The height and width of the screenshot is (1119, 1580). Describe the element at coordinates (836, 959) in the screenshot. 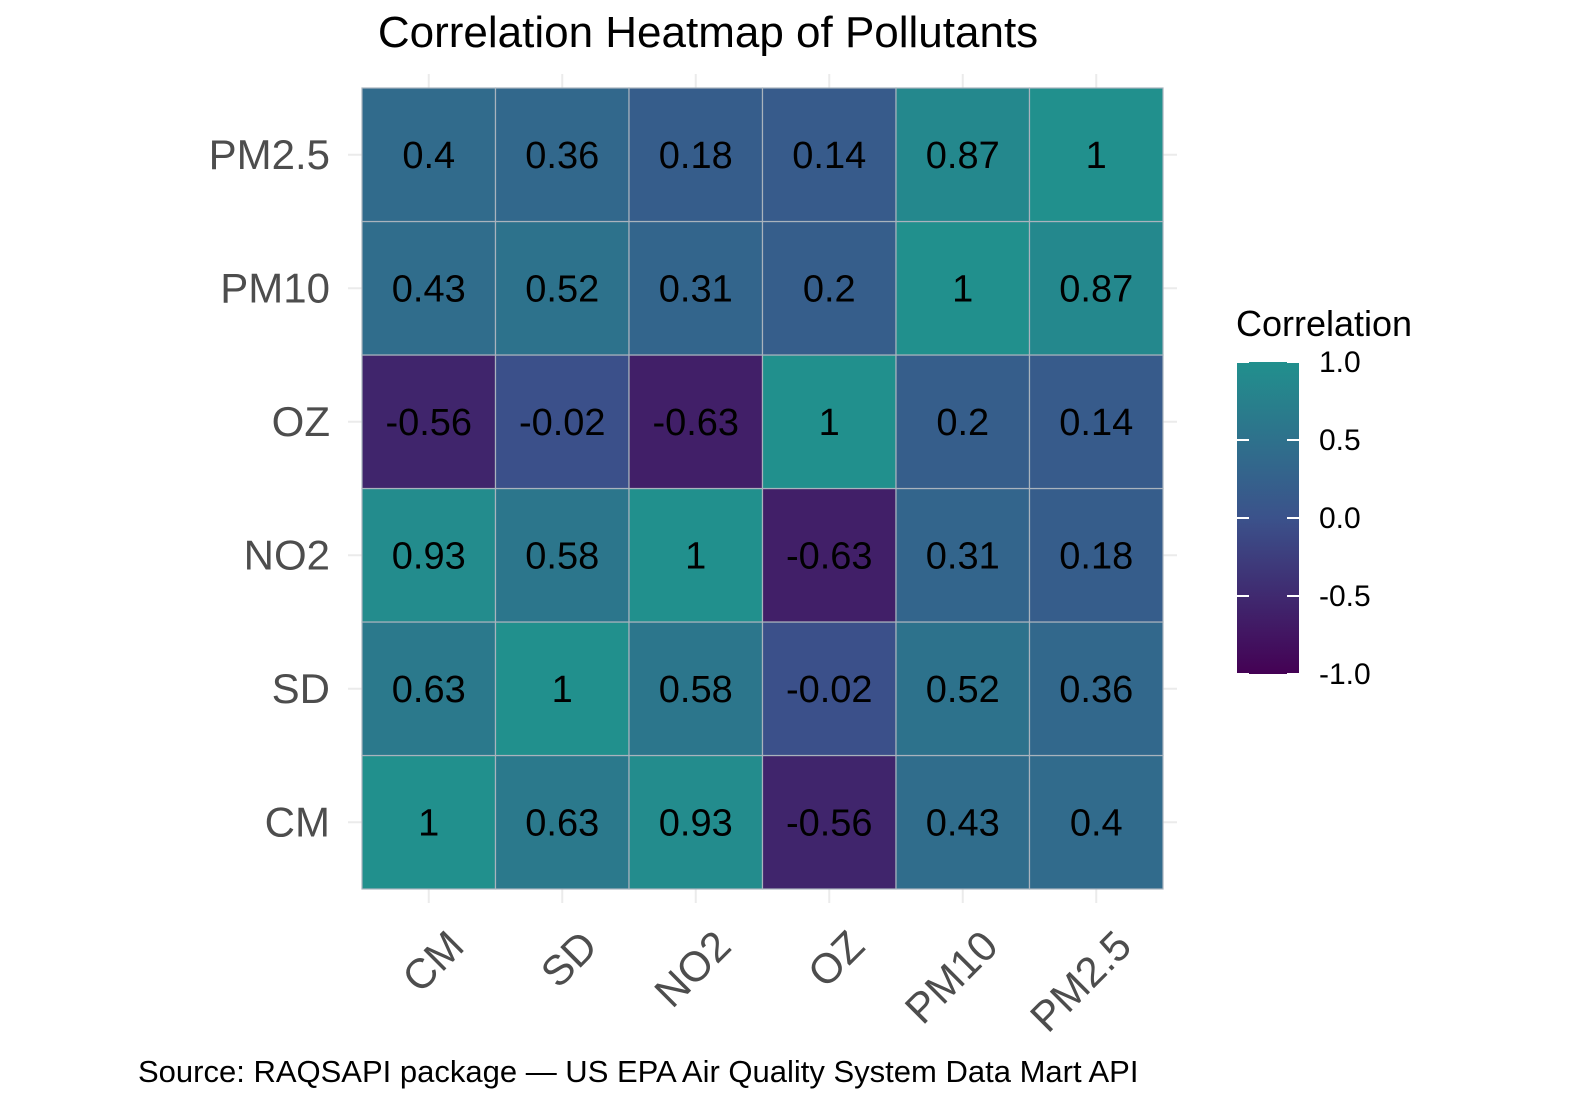

I see `x-tick-label: OZ` at that location.